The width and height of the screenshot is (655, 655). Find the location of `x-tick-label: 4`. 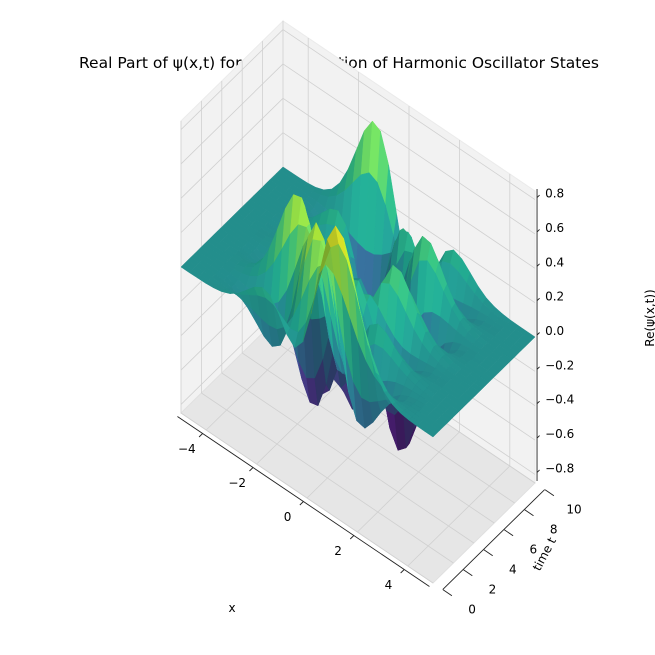

x-tick-label: 4 is located at coordinates (389, 585).